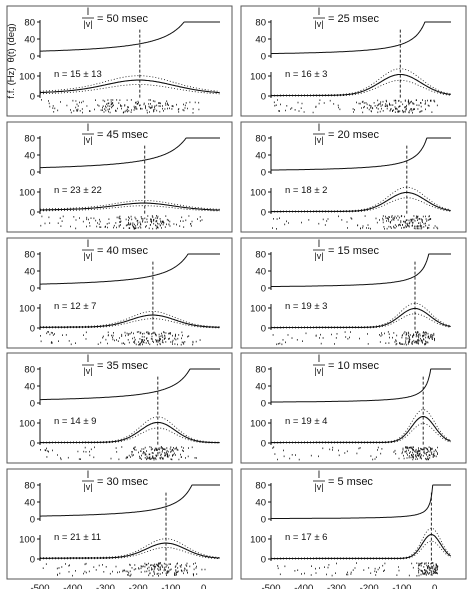 The image size is (474, 589). Describe the element at coordinates (75, 421) in the screenshot. I see `n-annotation: n = 14 ± 9` at that location.